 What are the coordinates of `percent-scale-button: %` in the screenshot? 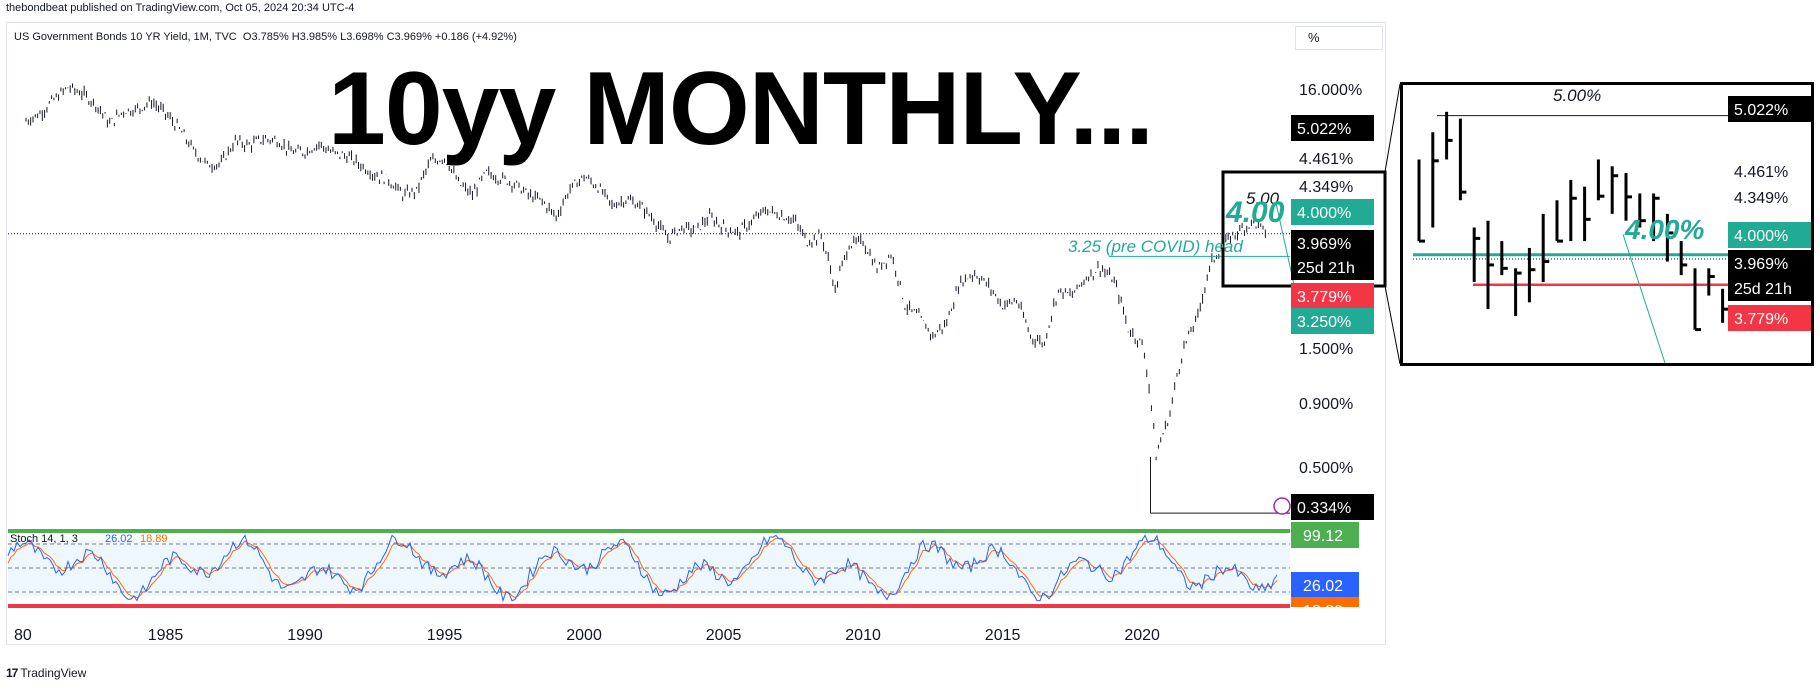 It's located at (1339, 38).